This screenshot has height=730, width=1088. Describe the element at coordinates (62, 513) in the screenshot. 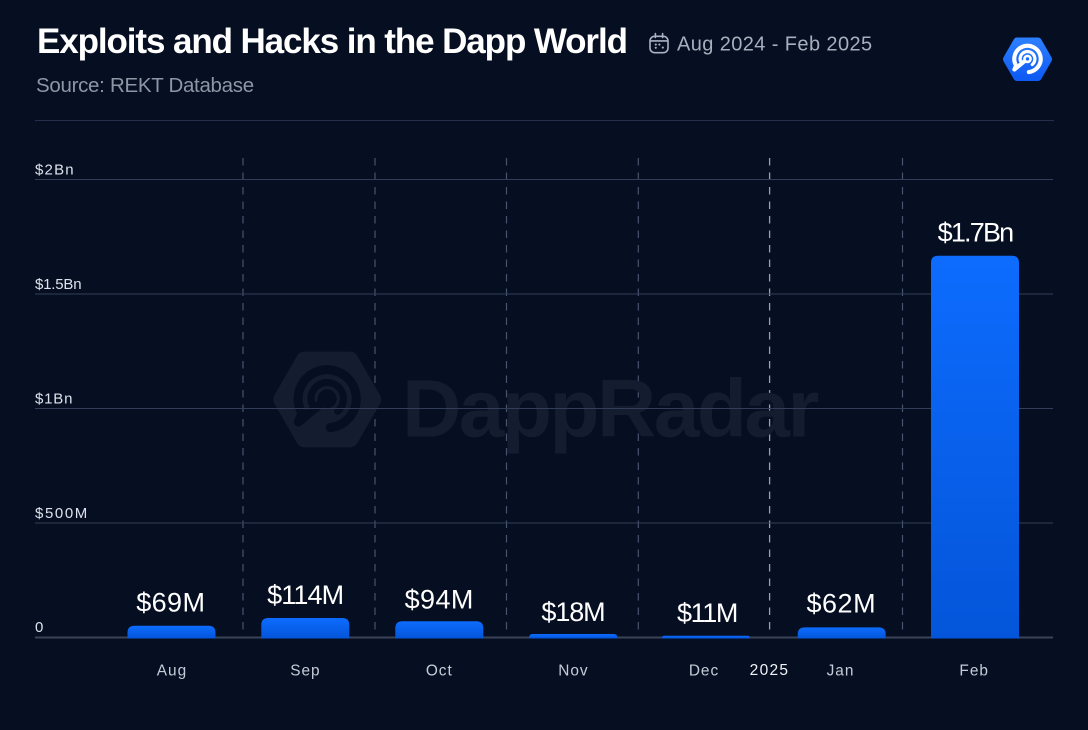

I see `svg-text: $500M` at that location.